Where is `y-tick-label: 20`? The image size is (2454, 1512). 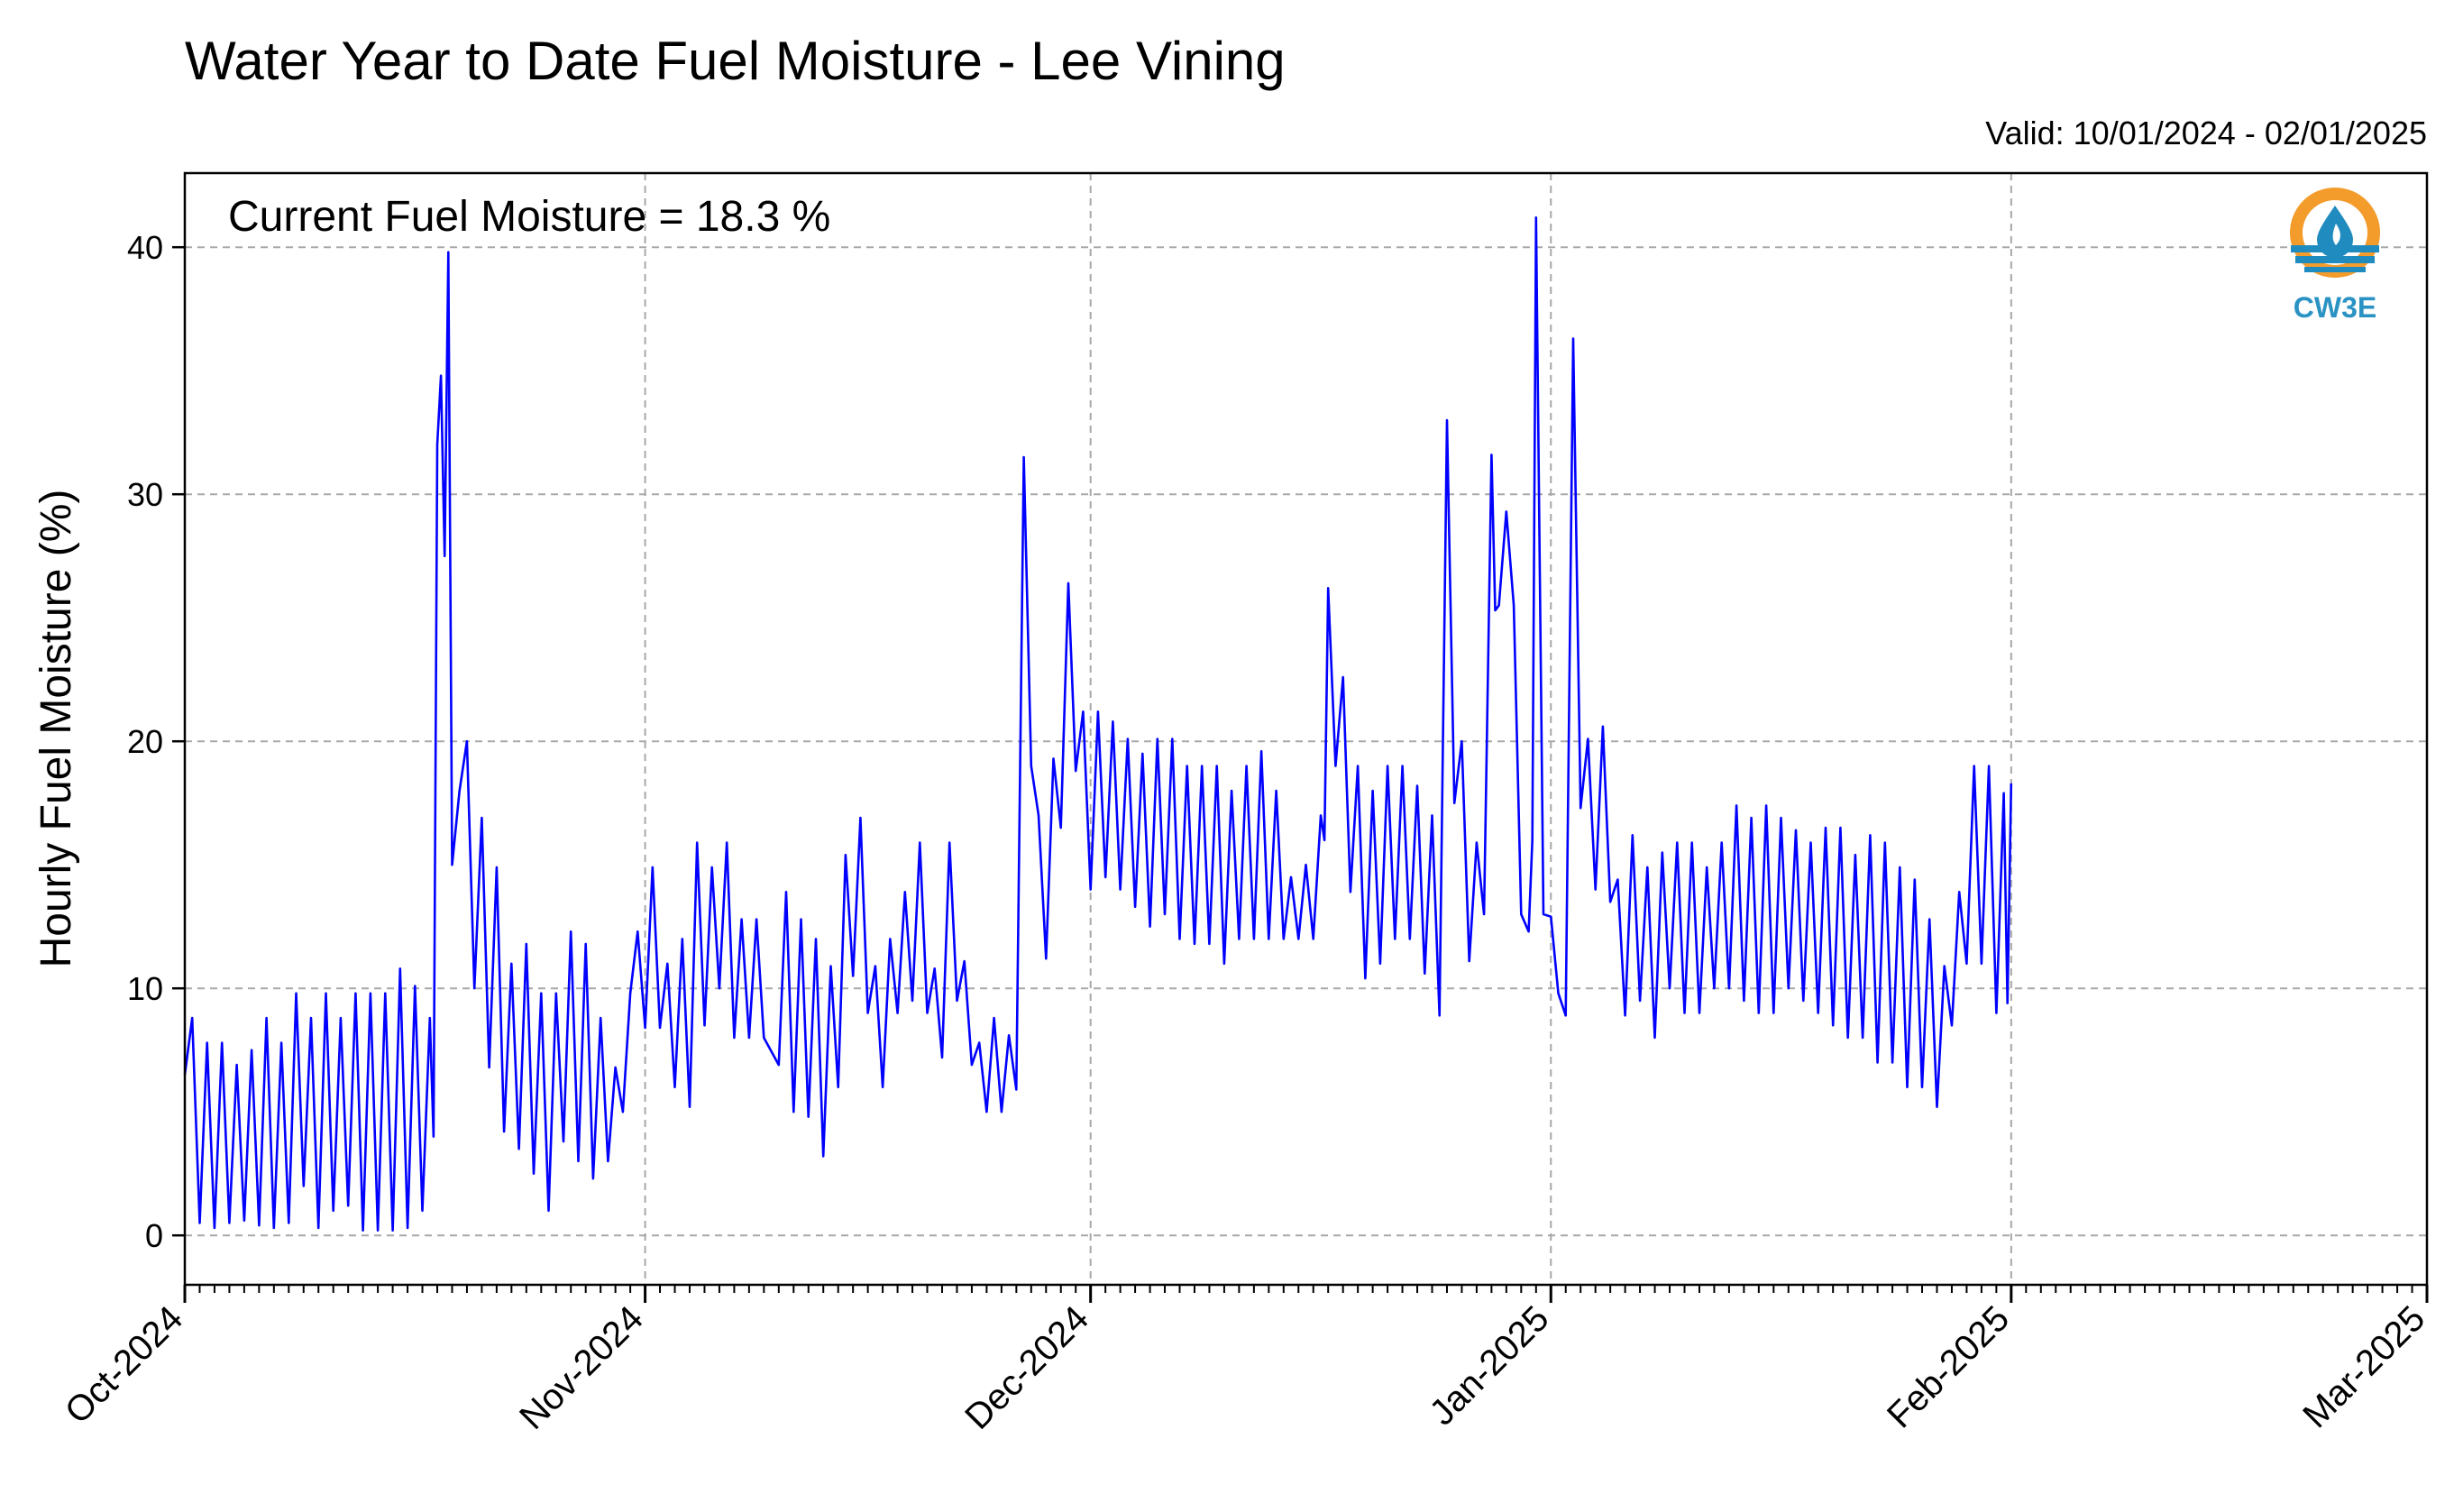 y-tick-label: 20 is located at coordinates (145, 742).